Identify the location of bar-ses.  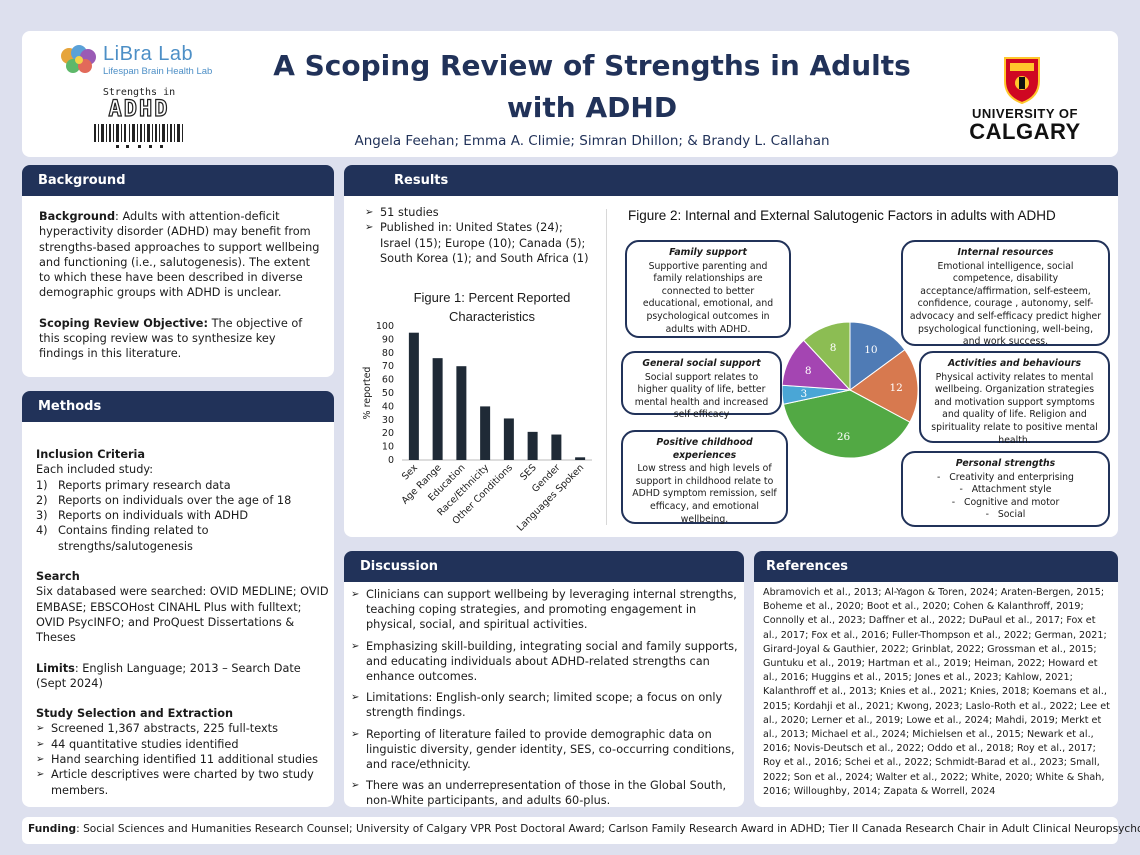
(532, 445).